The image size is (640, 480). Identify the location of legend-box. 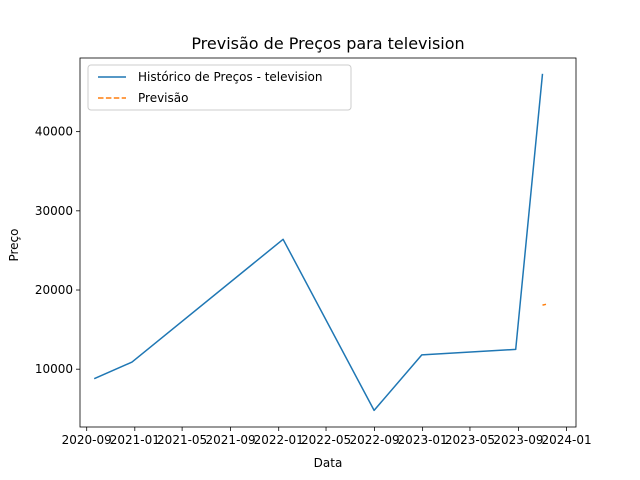
(219, 87).